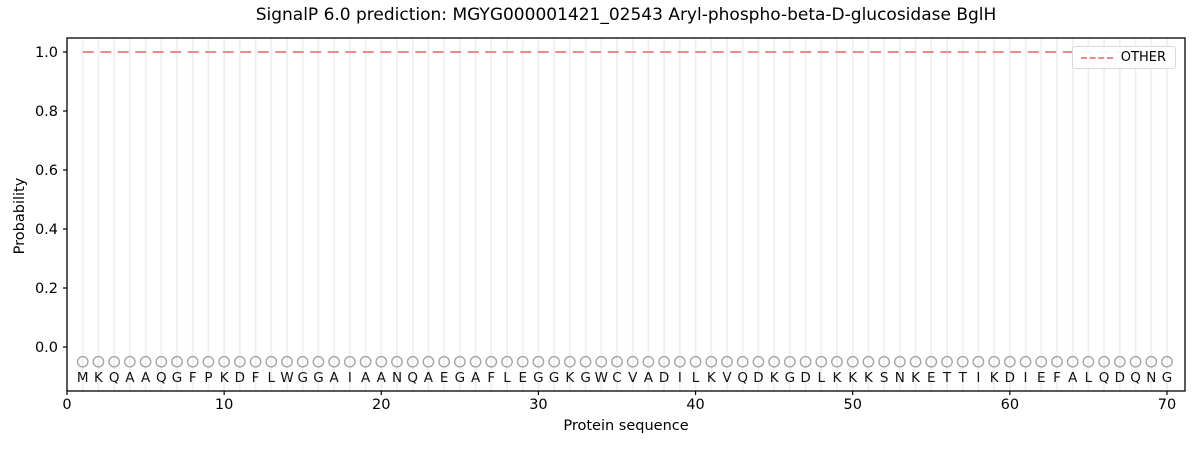 The height and width of the screenshot is (450, 1200). What do you see at coordinates (20, 216) in the screenshot?
I see `y-axis-label: Probability` at bounding box center [20, 216].